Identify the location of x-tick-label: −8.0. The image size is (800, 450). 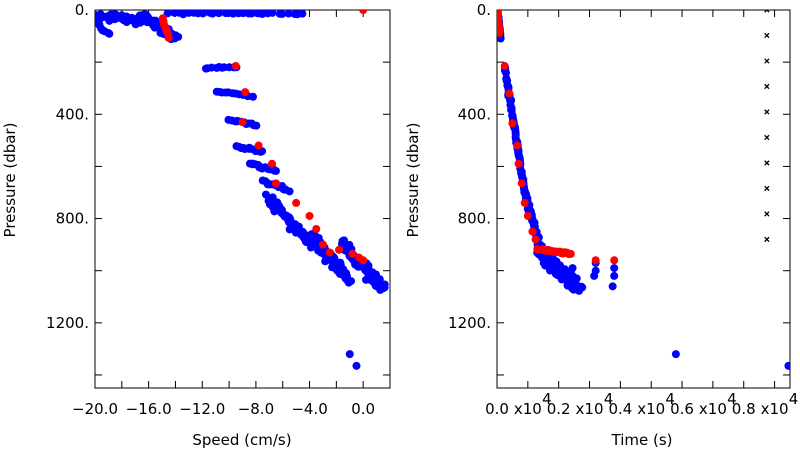
(256, 409).